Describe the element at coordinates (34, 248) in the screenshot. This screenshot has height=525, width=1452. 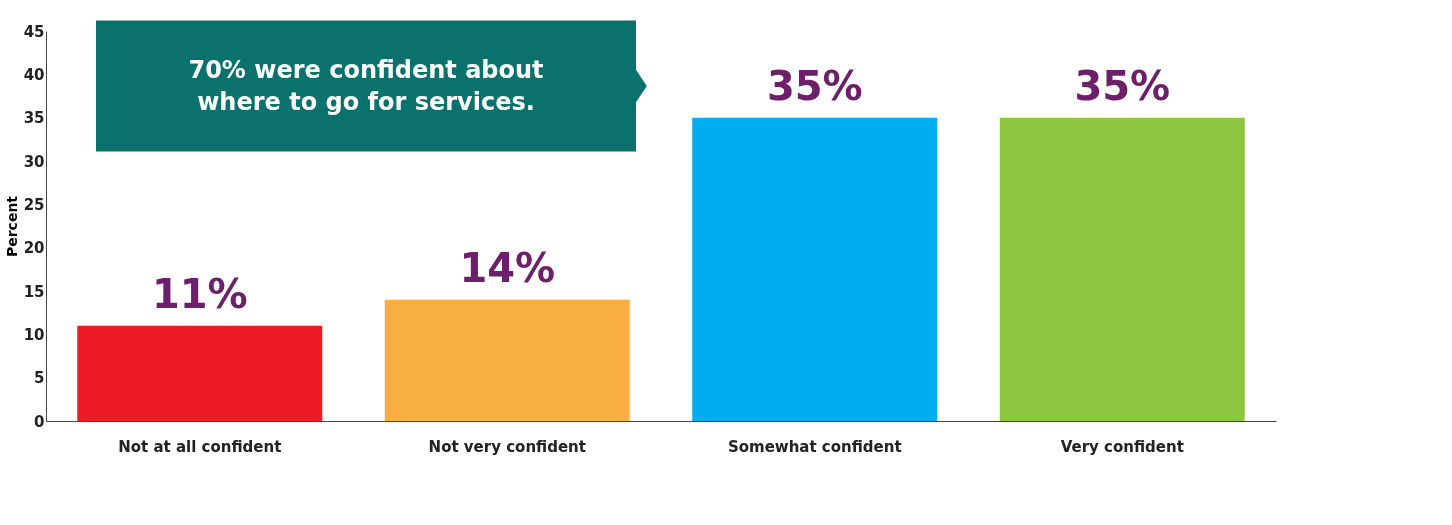
I see `y-tick-label: 20` at that location.